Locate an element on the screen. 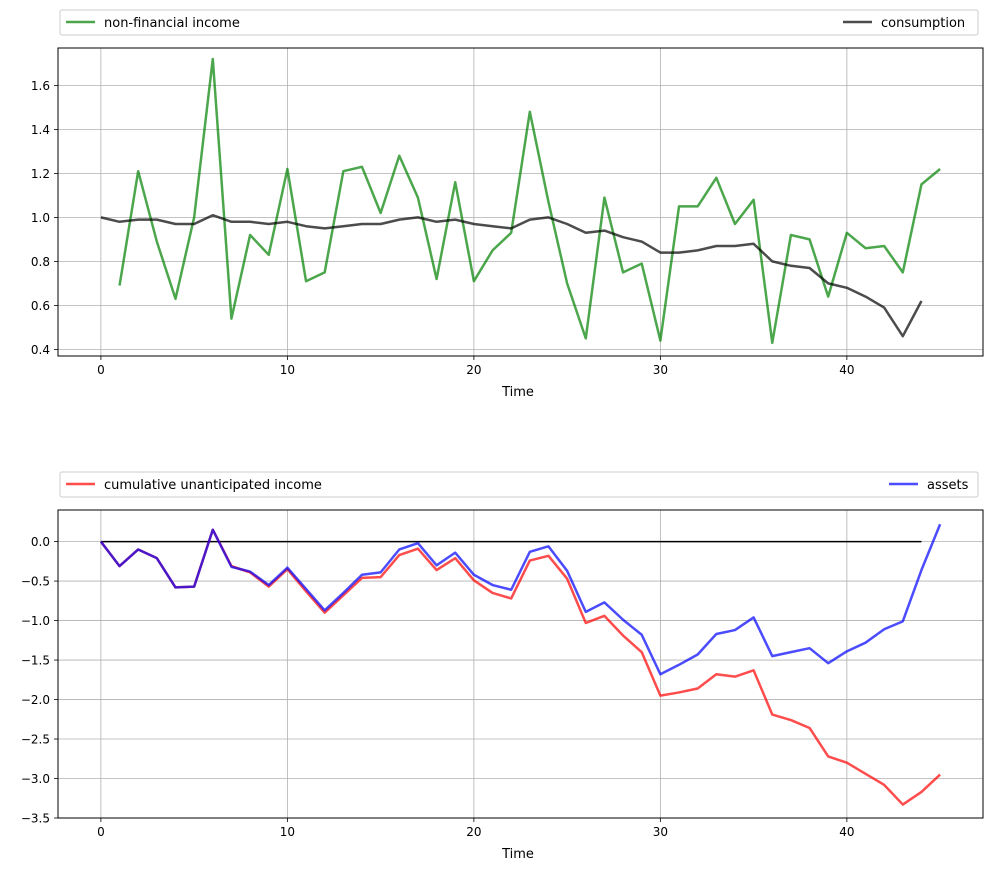 This screenshot has height=871, width=993. legend-label-consumption: consumption is located at coordinates (923, 23).